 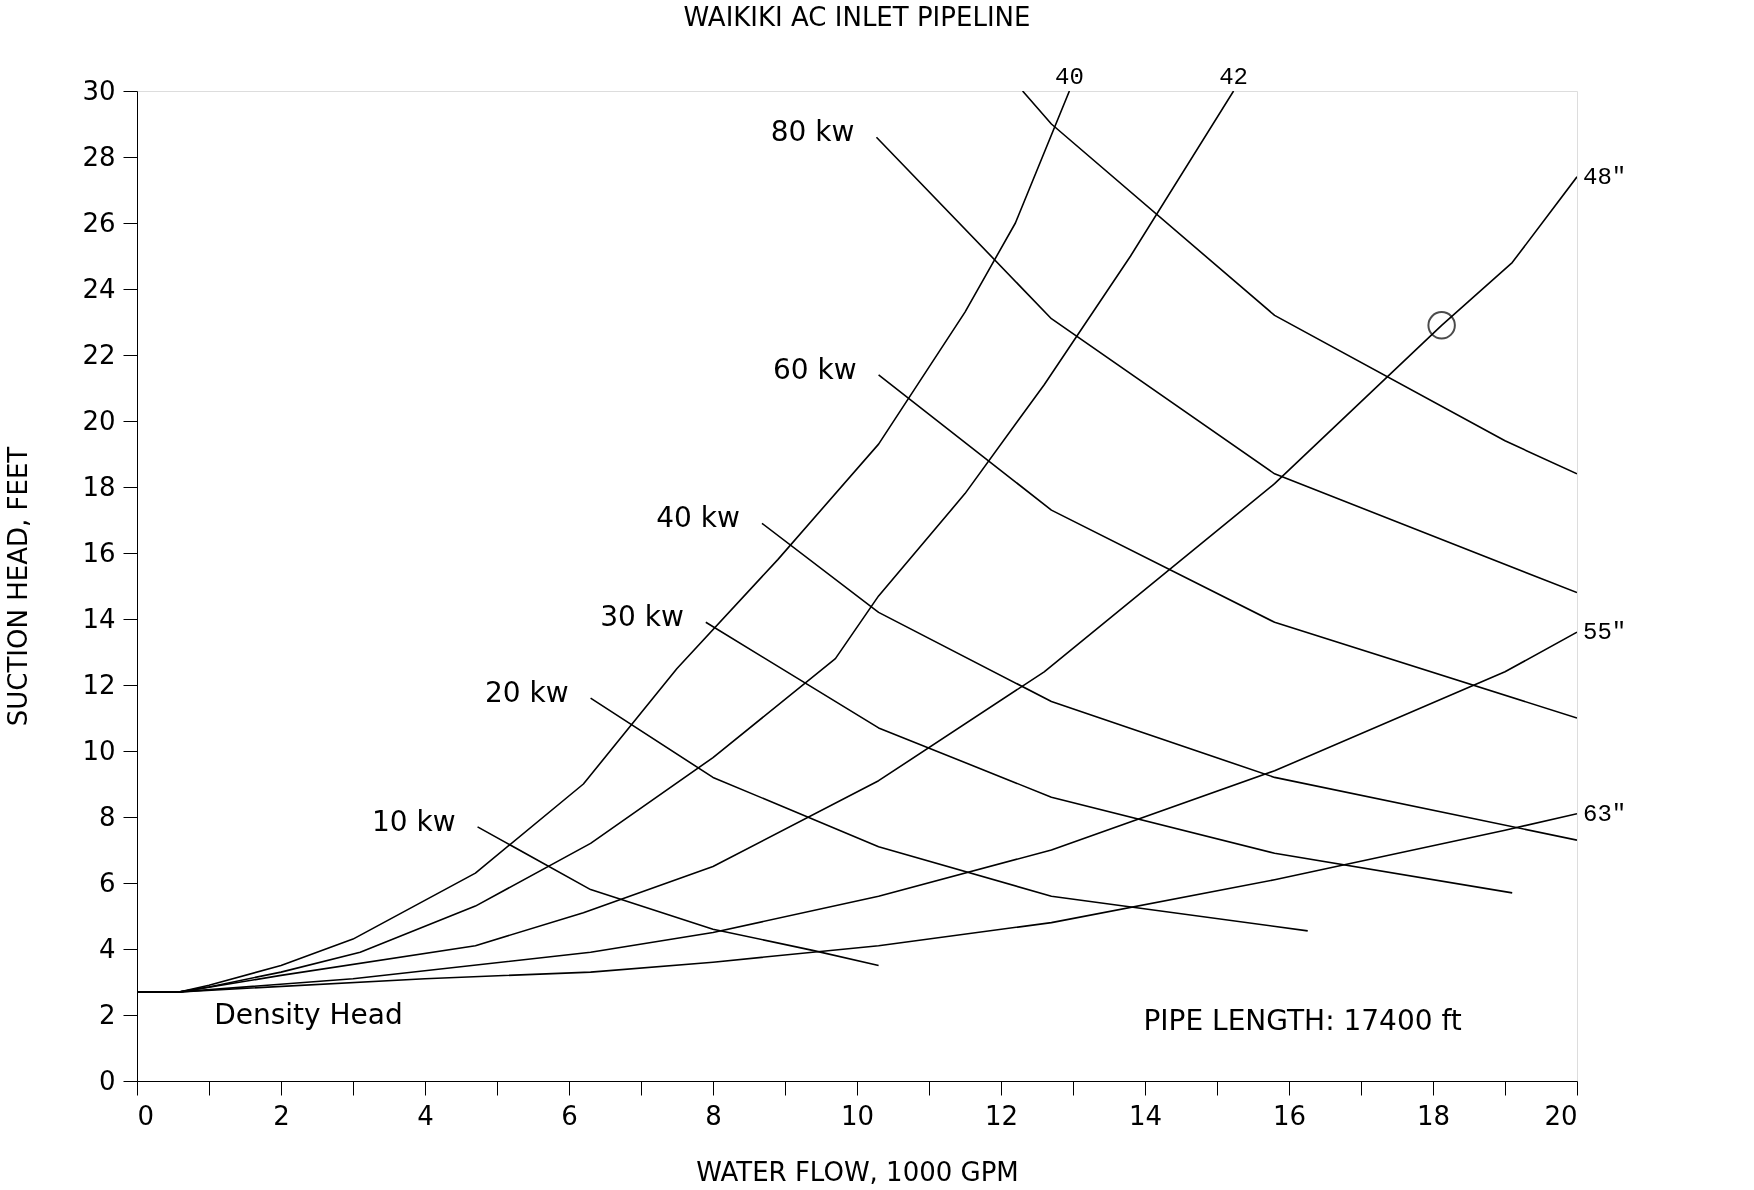 I want to click on x-tick-label: 4, so click(x=425, y=1115).